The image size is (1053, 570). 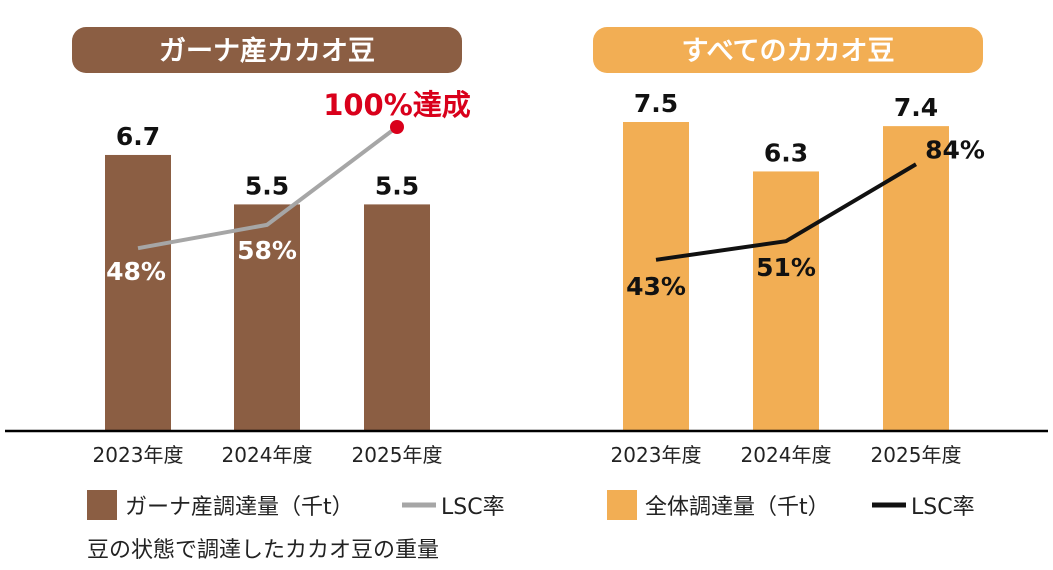 What do you see at coordinates (955, 149) in the screenshot?
I see `all-lsc-label-2: 84%` at bounding box center [955, 149].